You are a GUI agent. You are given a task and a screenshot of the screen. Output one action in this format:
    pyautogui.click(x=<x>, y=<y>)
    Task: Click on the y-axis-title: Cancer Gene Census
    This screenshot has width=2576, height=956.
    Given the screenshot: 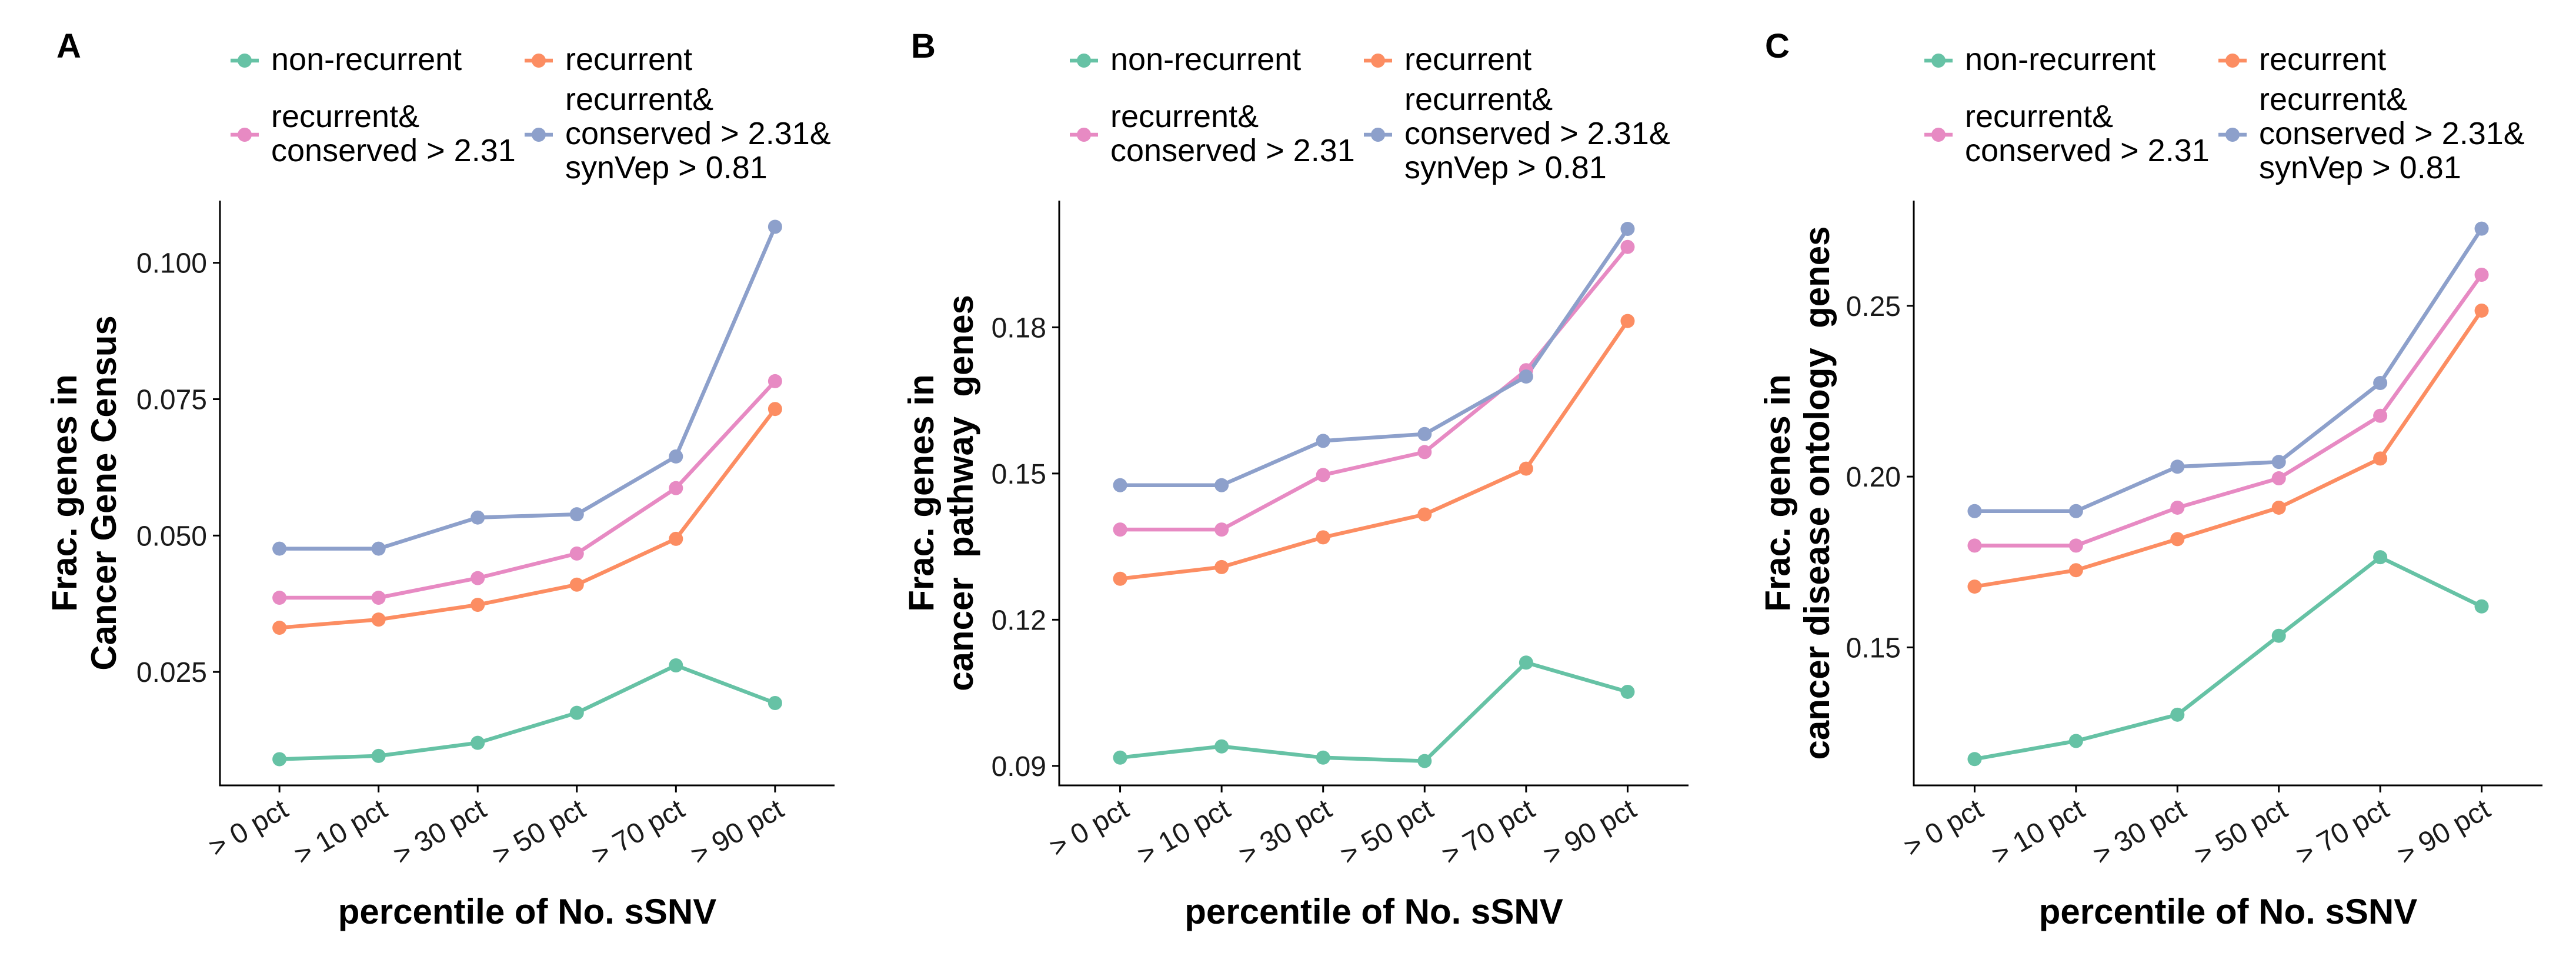 What is the action you would take?
    pyautogui.click(x=104, y=493)
    